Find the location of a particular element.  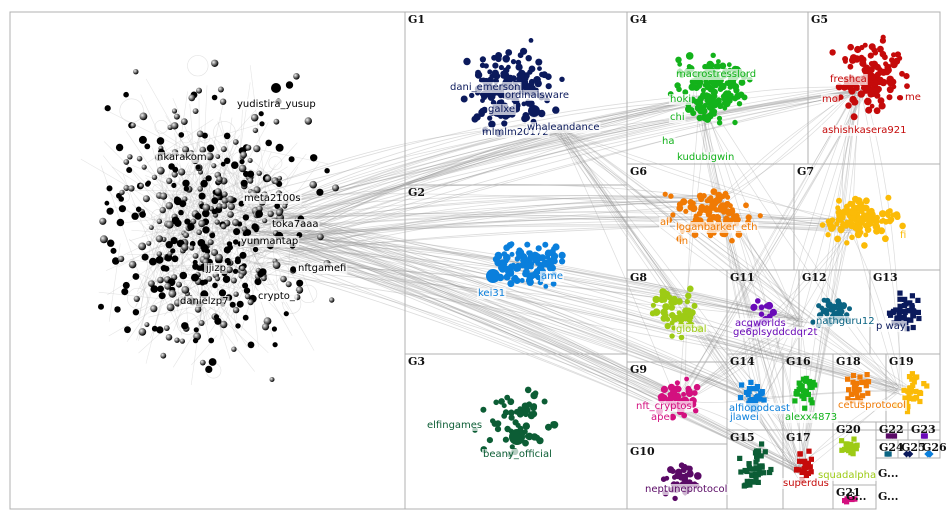

node-label: alexx4873 is located at coordinates (811, 417).